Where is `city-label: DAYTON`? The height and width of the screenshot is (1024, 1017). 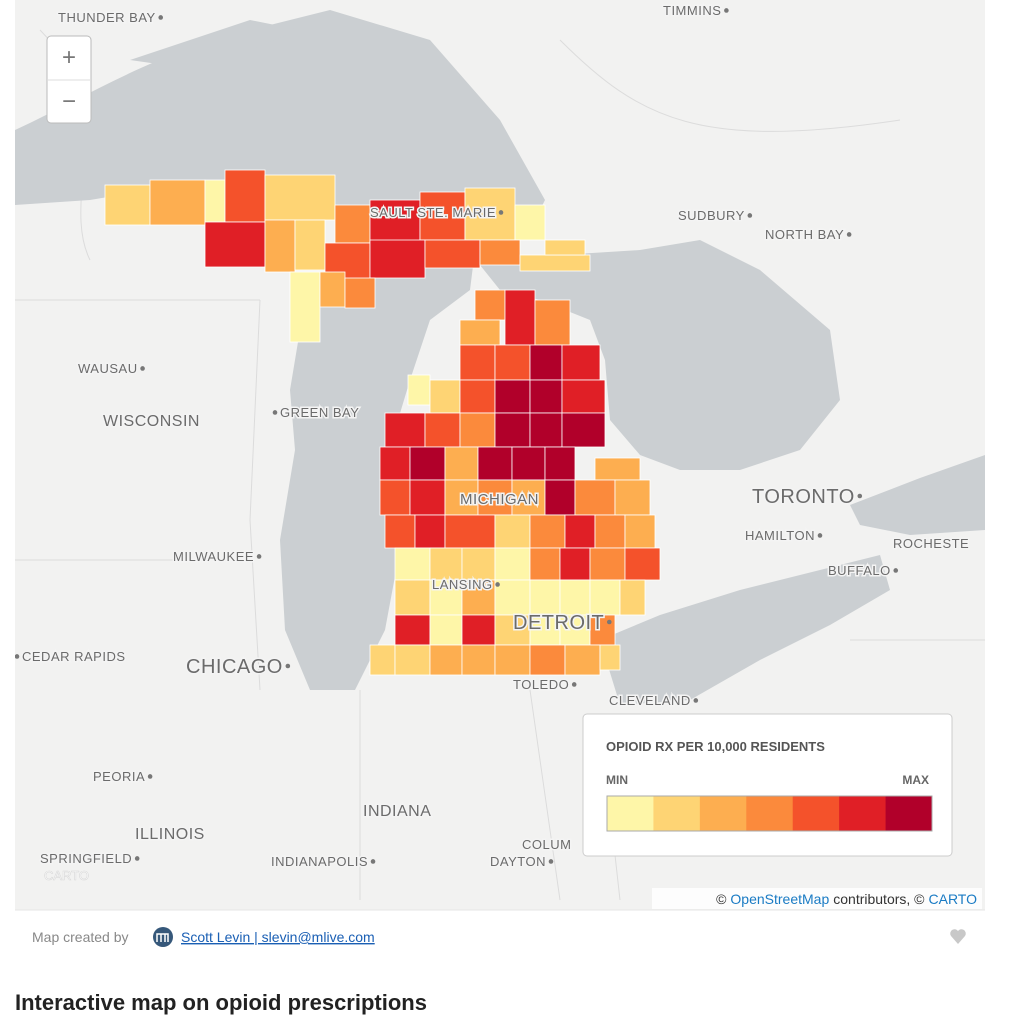 city-label: DAYTON is located at coordinates (518, 861).